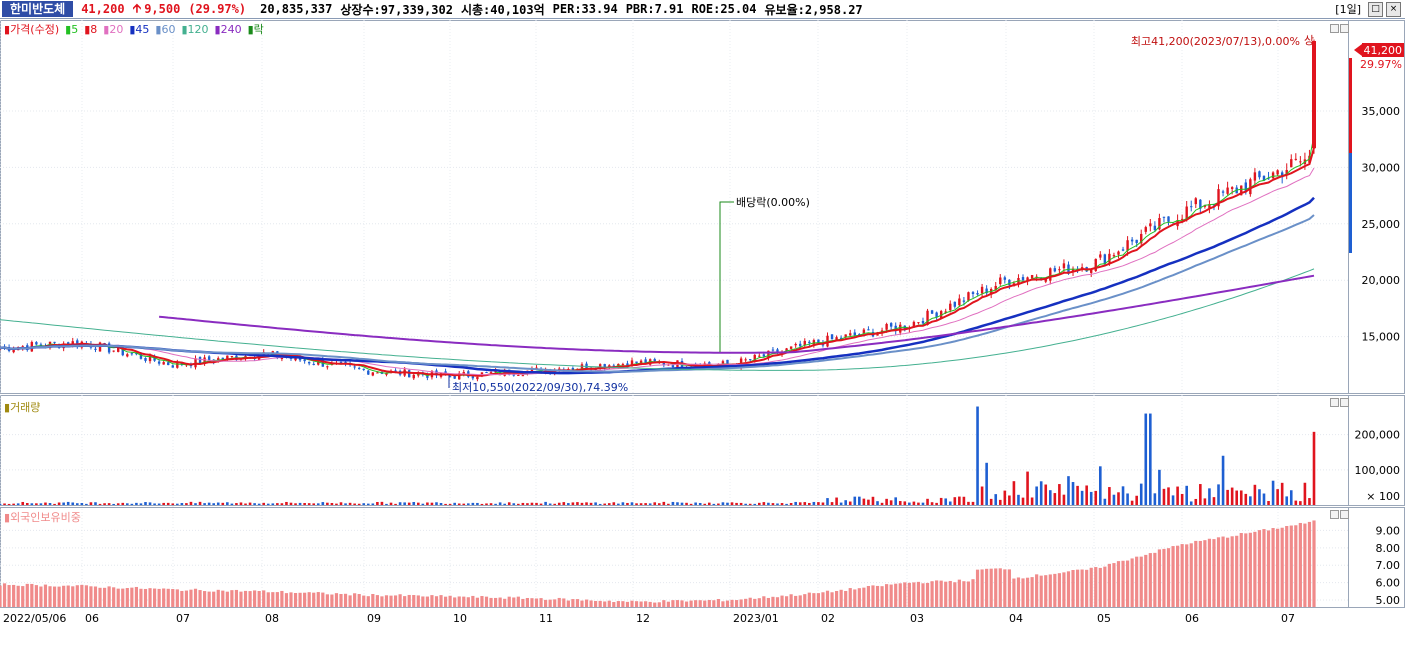  What do you see at coordinates (91, 29) in the screenshot?
I see `legend-ma8: ▮8` at bounding box center [91, 29].